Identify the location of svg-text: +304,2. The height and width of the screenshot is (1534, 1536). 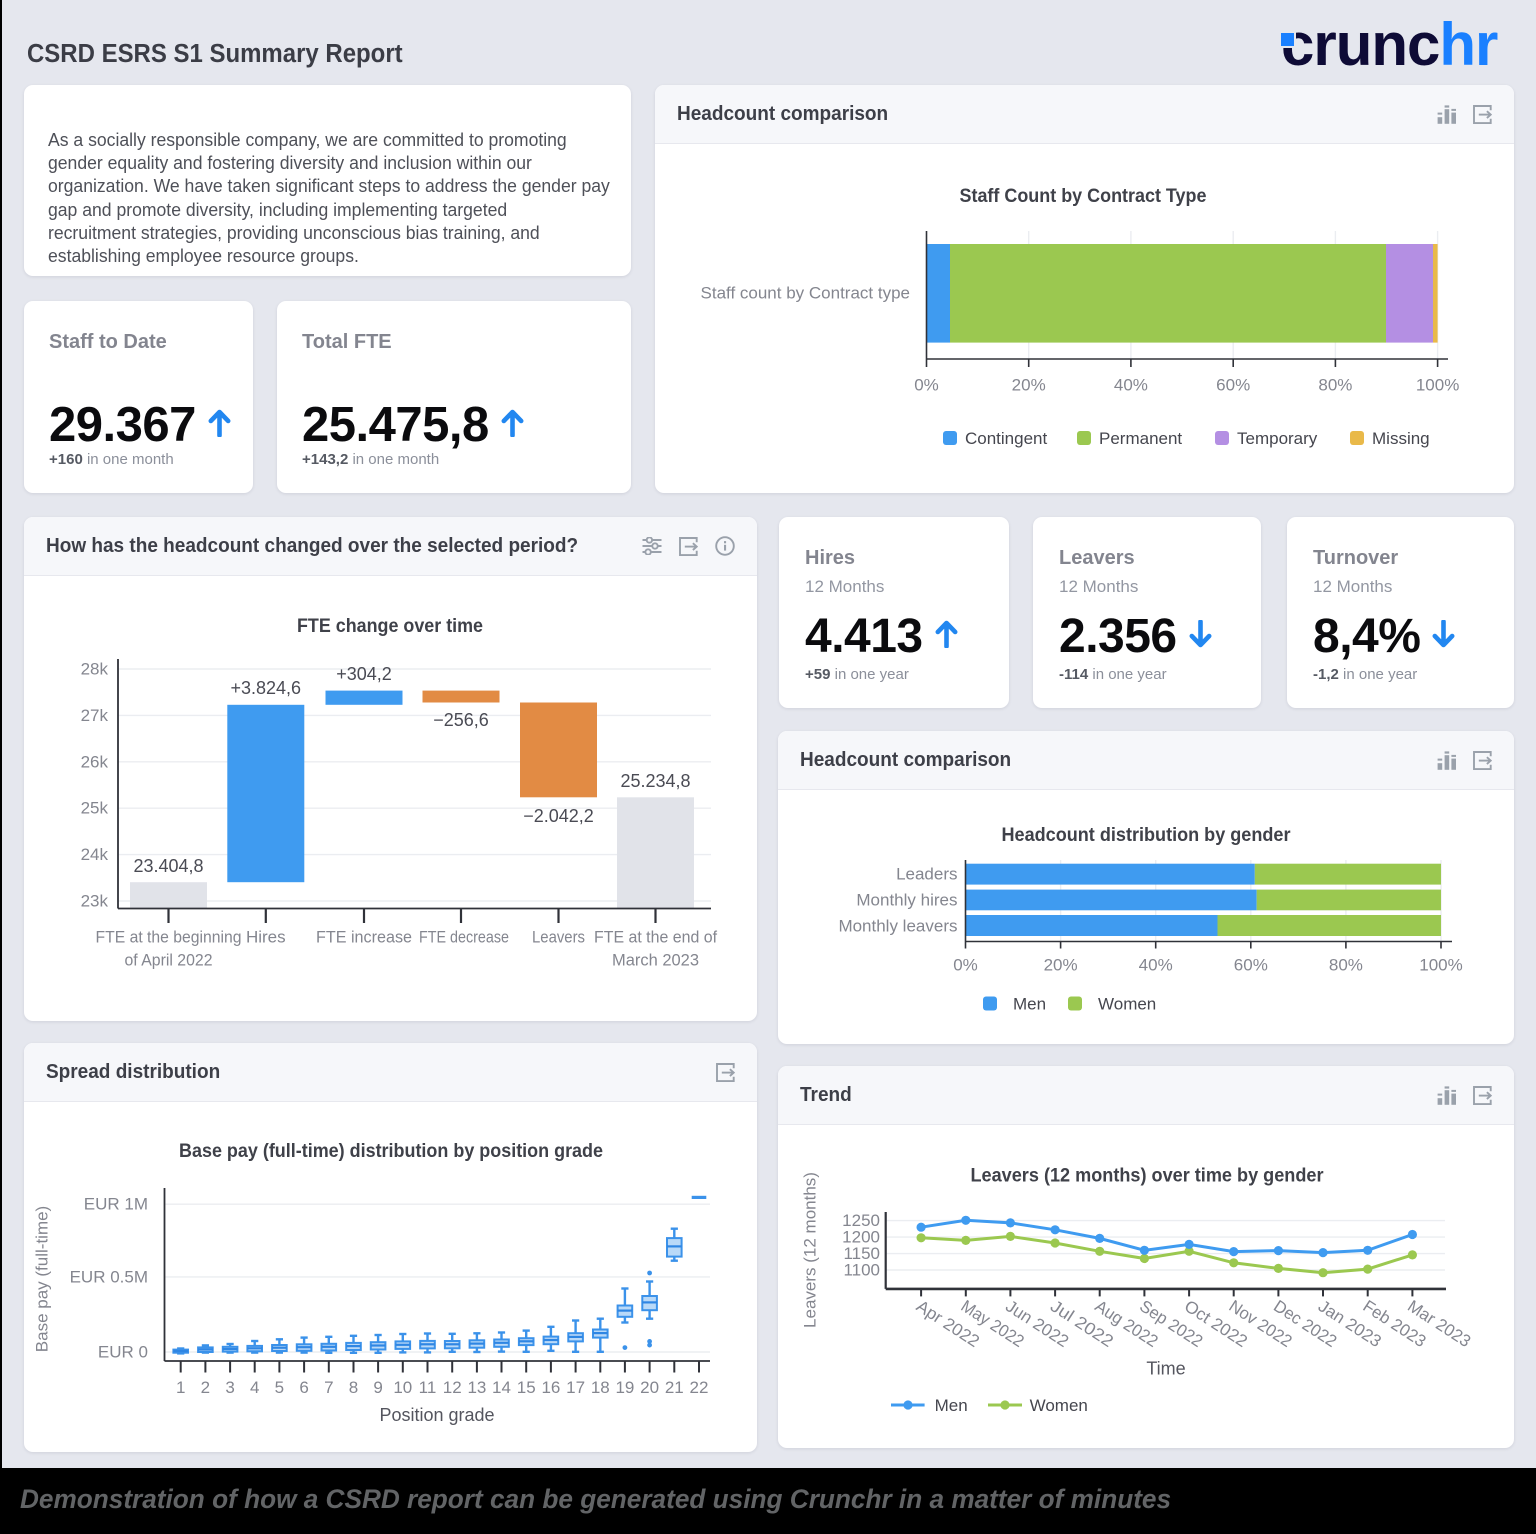
(364, 674).